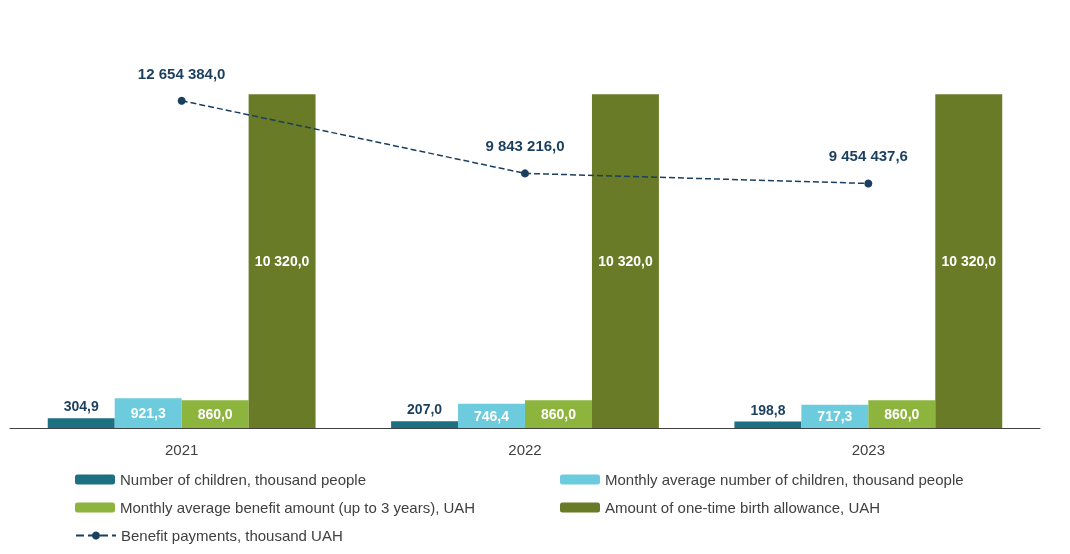 The height and width of the screenshot is (554, 1070). What do you see at coordinates (525, 449) in the screenshot?
I see `x-tick-label: 2022` at bounding box center [525, 449].